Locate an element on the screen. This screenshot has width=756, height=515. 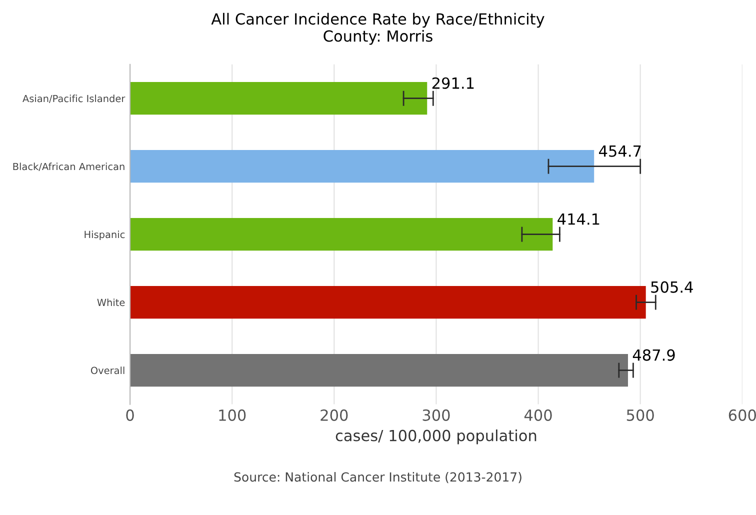
y-tick-label: Overall is located at coordinates (107, 370).